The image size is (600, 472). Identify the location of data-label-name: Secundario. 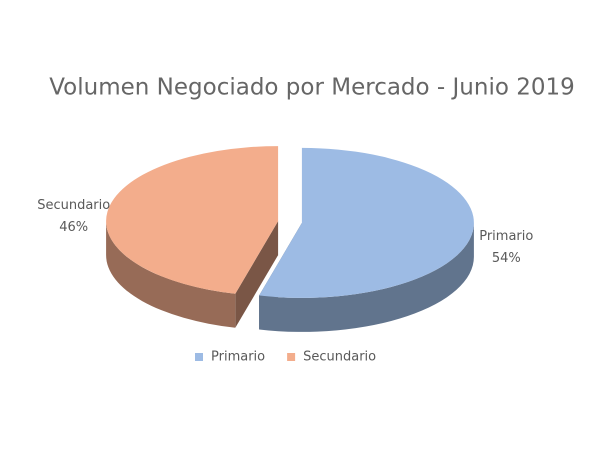
(73, 205).